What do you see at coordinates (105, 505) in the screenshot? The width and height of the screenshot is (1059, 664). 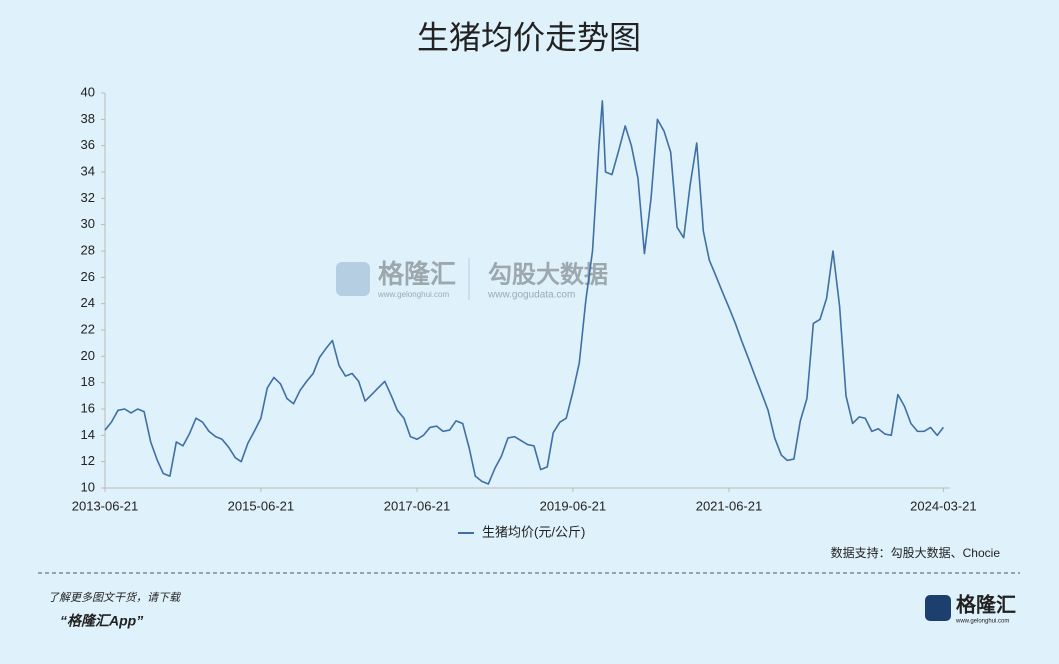 I see `x-tick-label: 2013-06-21` at bounding box center [105, 505].